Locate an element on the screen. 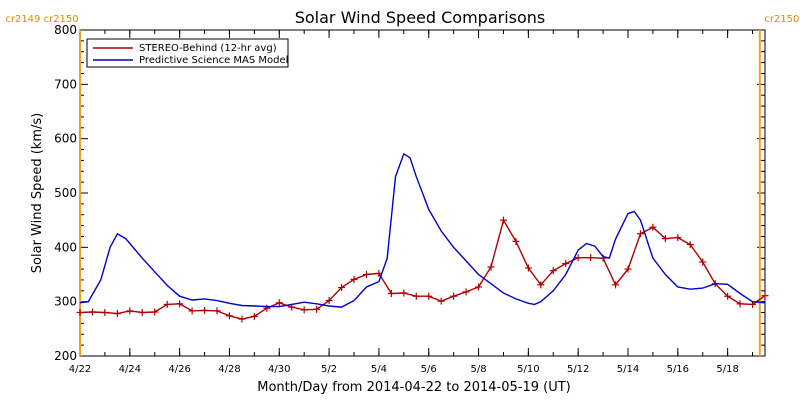  x-tick-label: 5/4 is located at coordinates (379, 369).